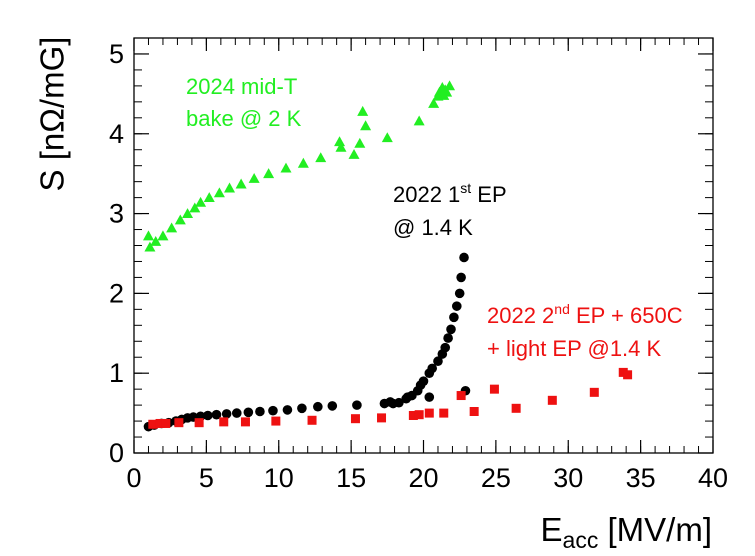  What do you see at coordinates (279, 478) in the screenshot?
I see `x-tick-label: 10` at bounding box center [279, 478].